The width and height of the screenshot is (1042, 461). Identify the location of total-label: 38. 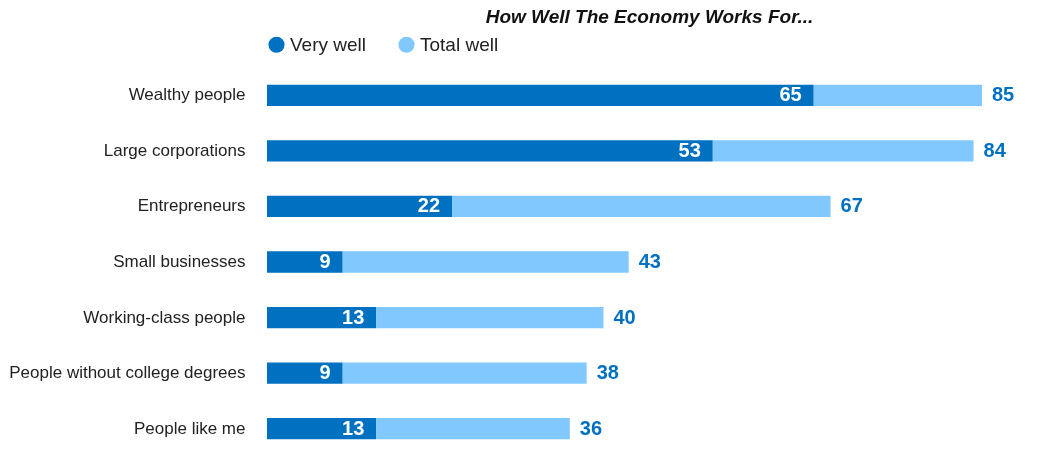
(607, 372).